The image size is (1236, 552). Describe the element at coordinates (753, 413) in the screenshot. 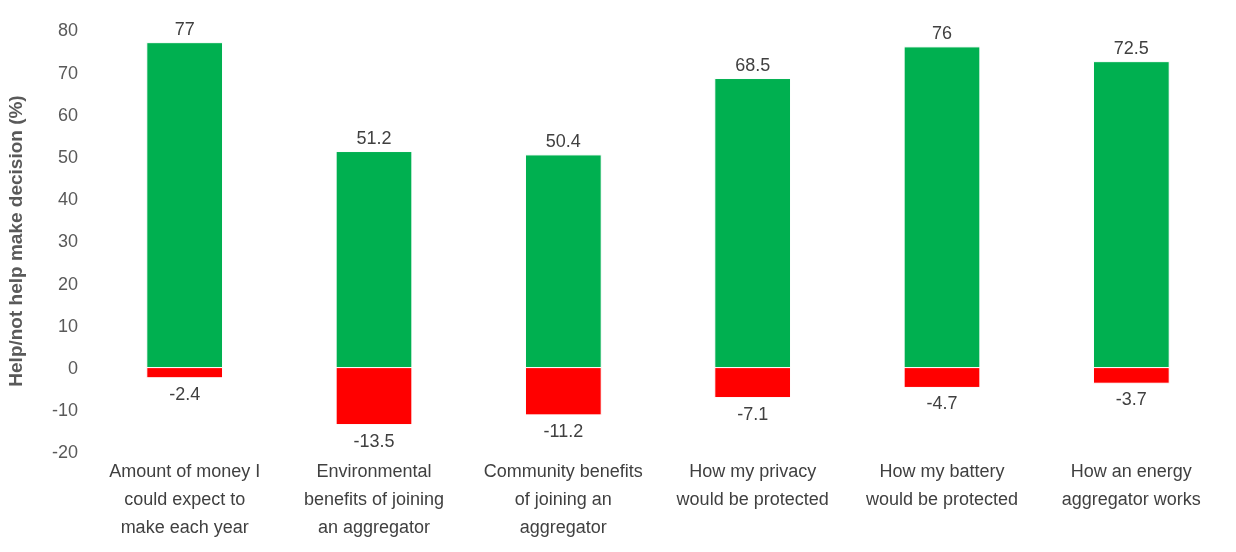

I see `data-label: -7.1` at that location.